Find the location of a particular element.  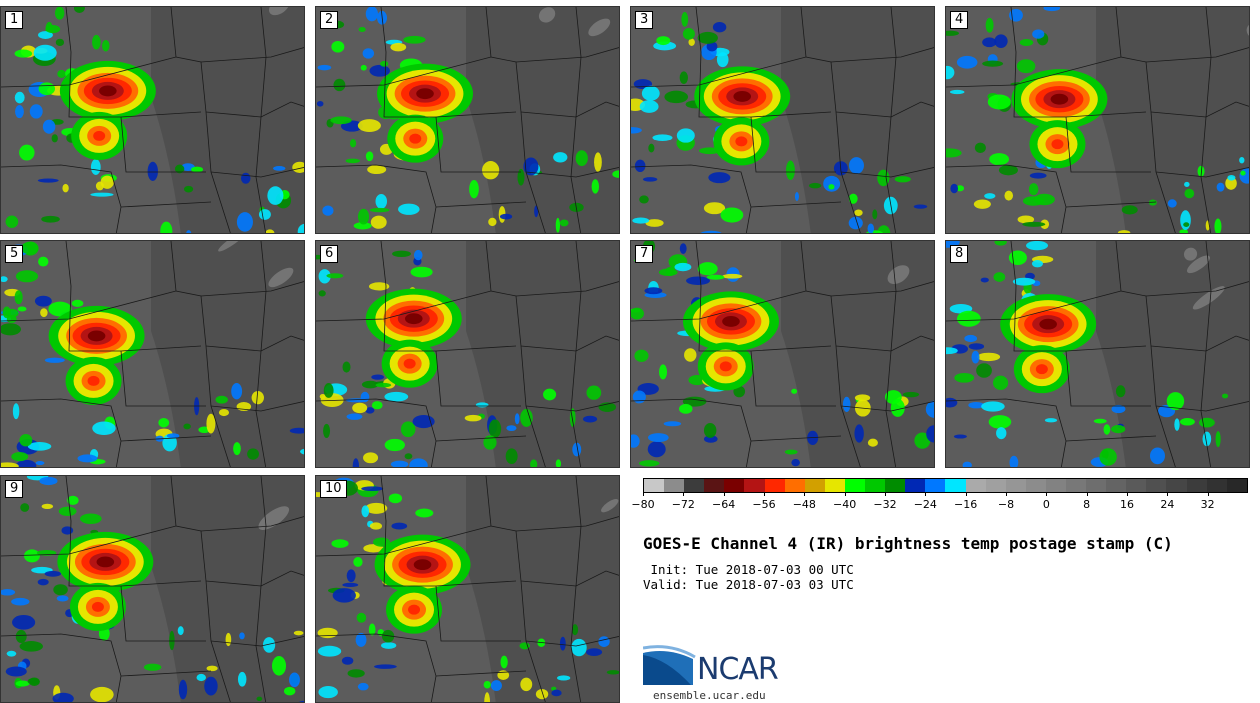

tick-label: −32 is located at coordinates (885, 504).